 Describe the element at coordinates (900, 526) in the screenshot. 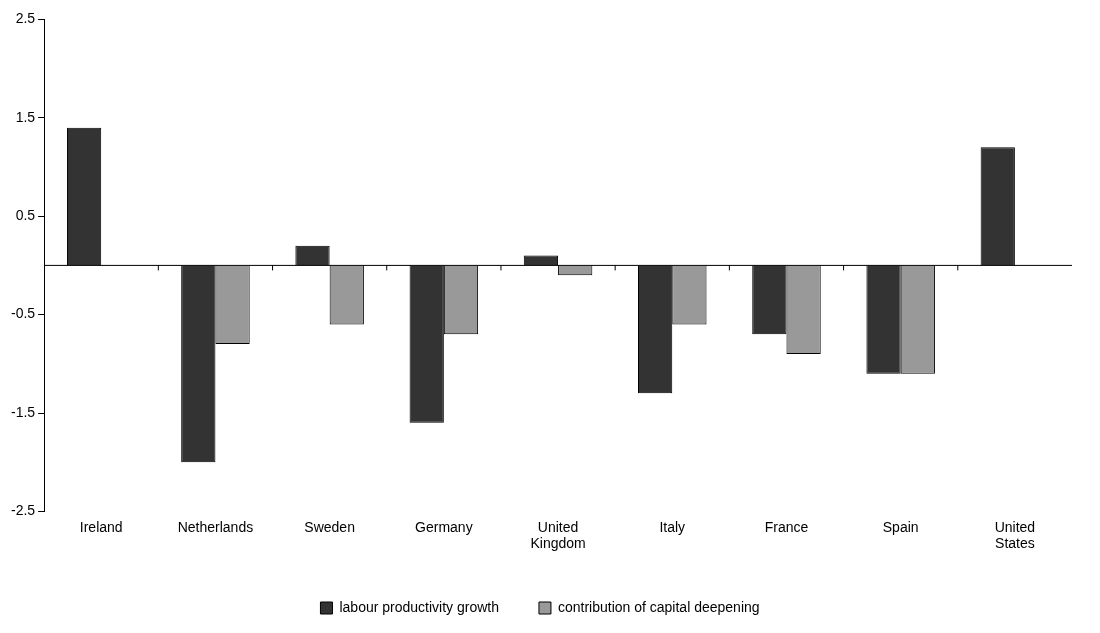

I see `x-tick-label: Spain` at that location.